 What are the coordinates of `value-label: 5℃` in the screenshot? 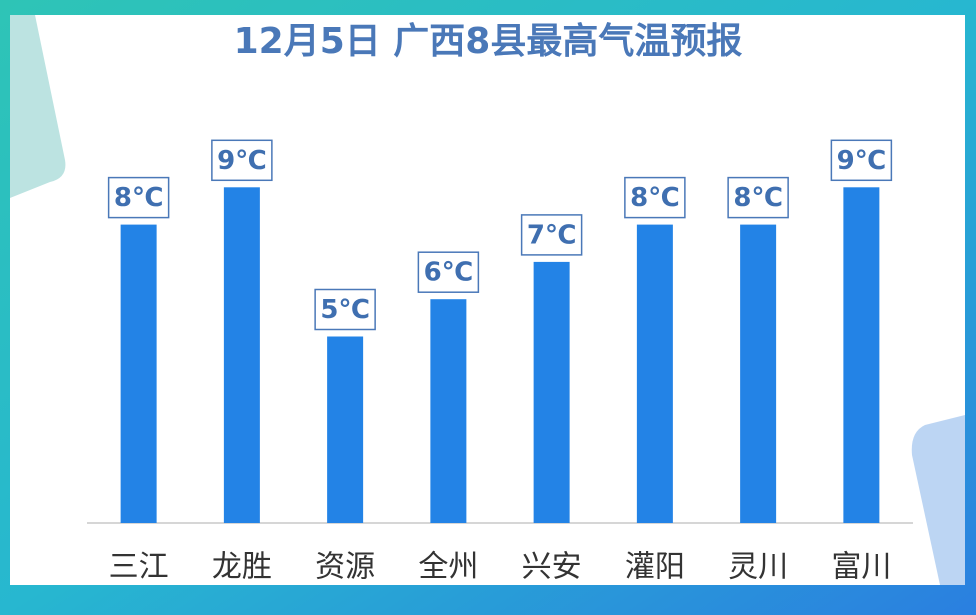 It's located at (345, 310).